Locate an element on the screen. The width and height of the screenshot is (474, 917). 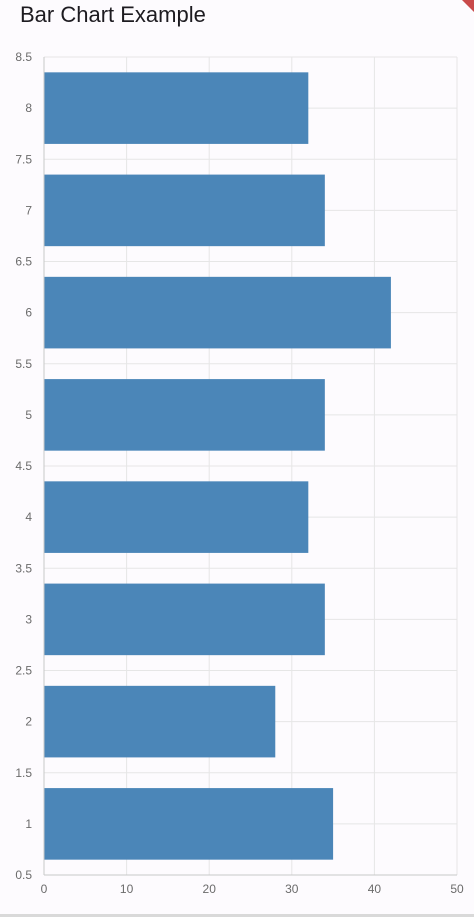
y-tick-label: 8.5 is located at coordinates (23, 57).